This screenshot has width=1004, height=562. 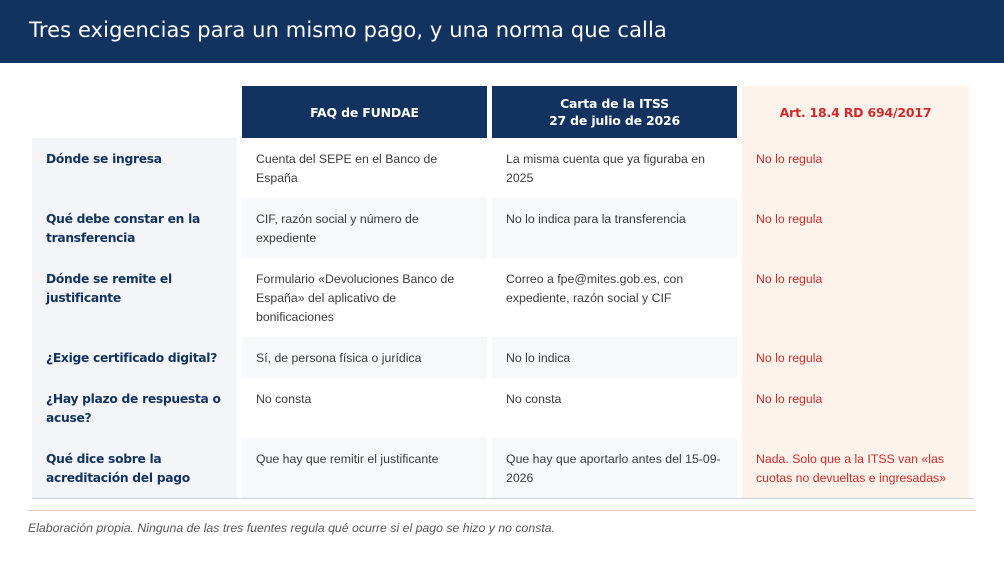 What do you see at coordinates (614, 168) in the screenshot?
I see `itss-cell: La misma cuenta que ya figuraba en 2025` at bounding box center [614, 168].